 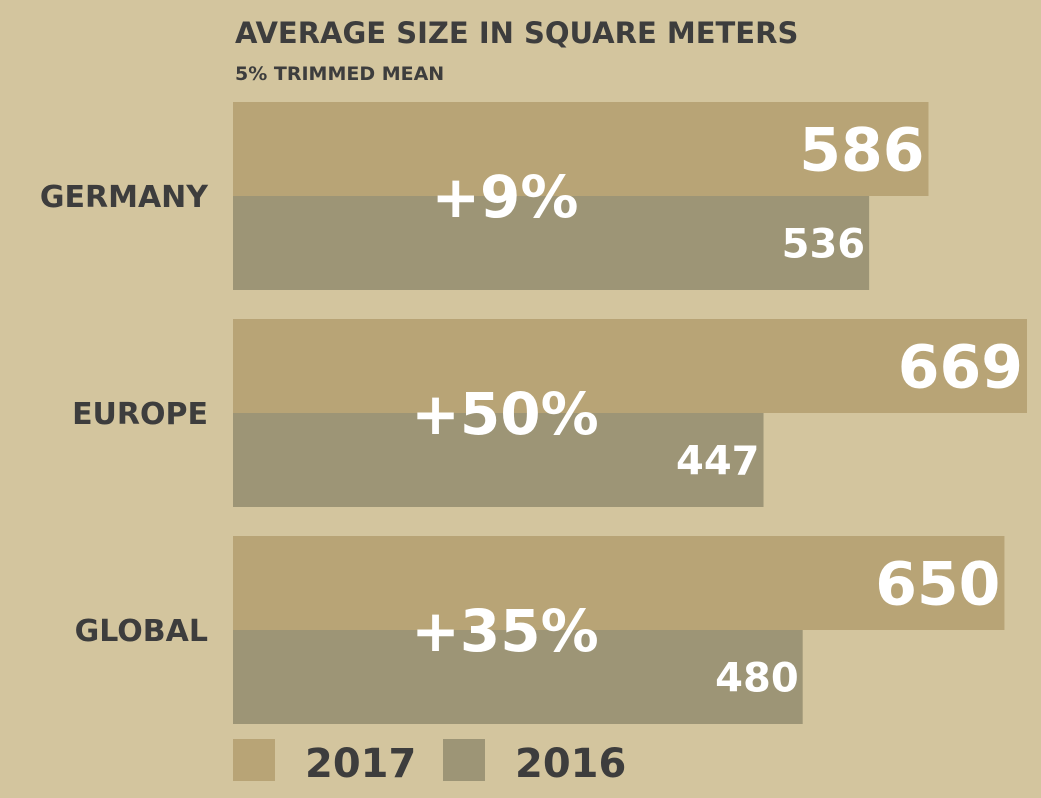 I want to click on value-label-global-2016: 480, so click(x=757, y=678).